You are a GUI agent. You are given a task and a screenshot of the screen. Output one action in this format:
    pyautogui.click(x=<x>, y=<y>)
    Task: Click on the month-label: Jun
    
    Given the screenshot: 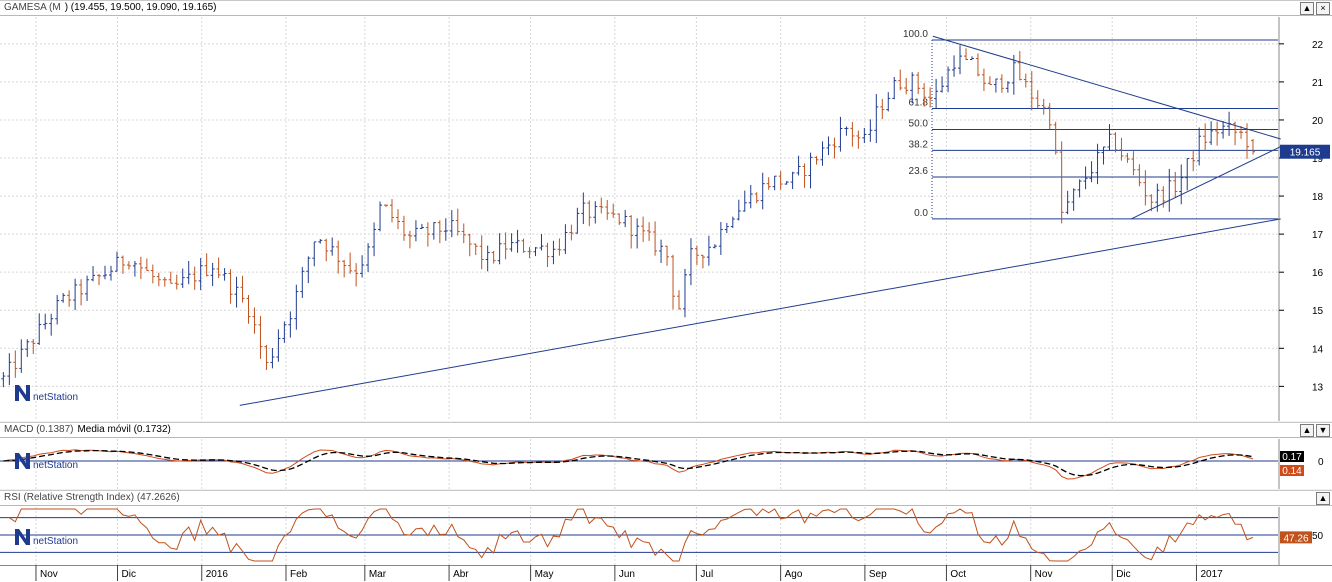 What is the action you would take?
    pyautogui.click(x=627, y=574)
    